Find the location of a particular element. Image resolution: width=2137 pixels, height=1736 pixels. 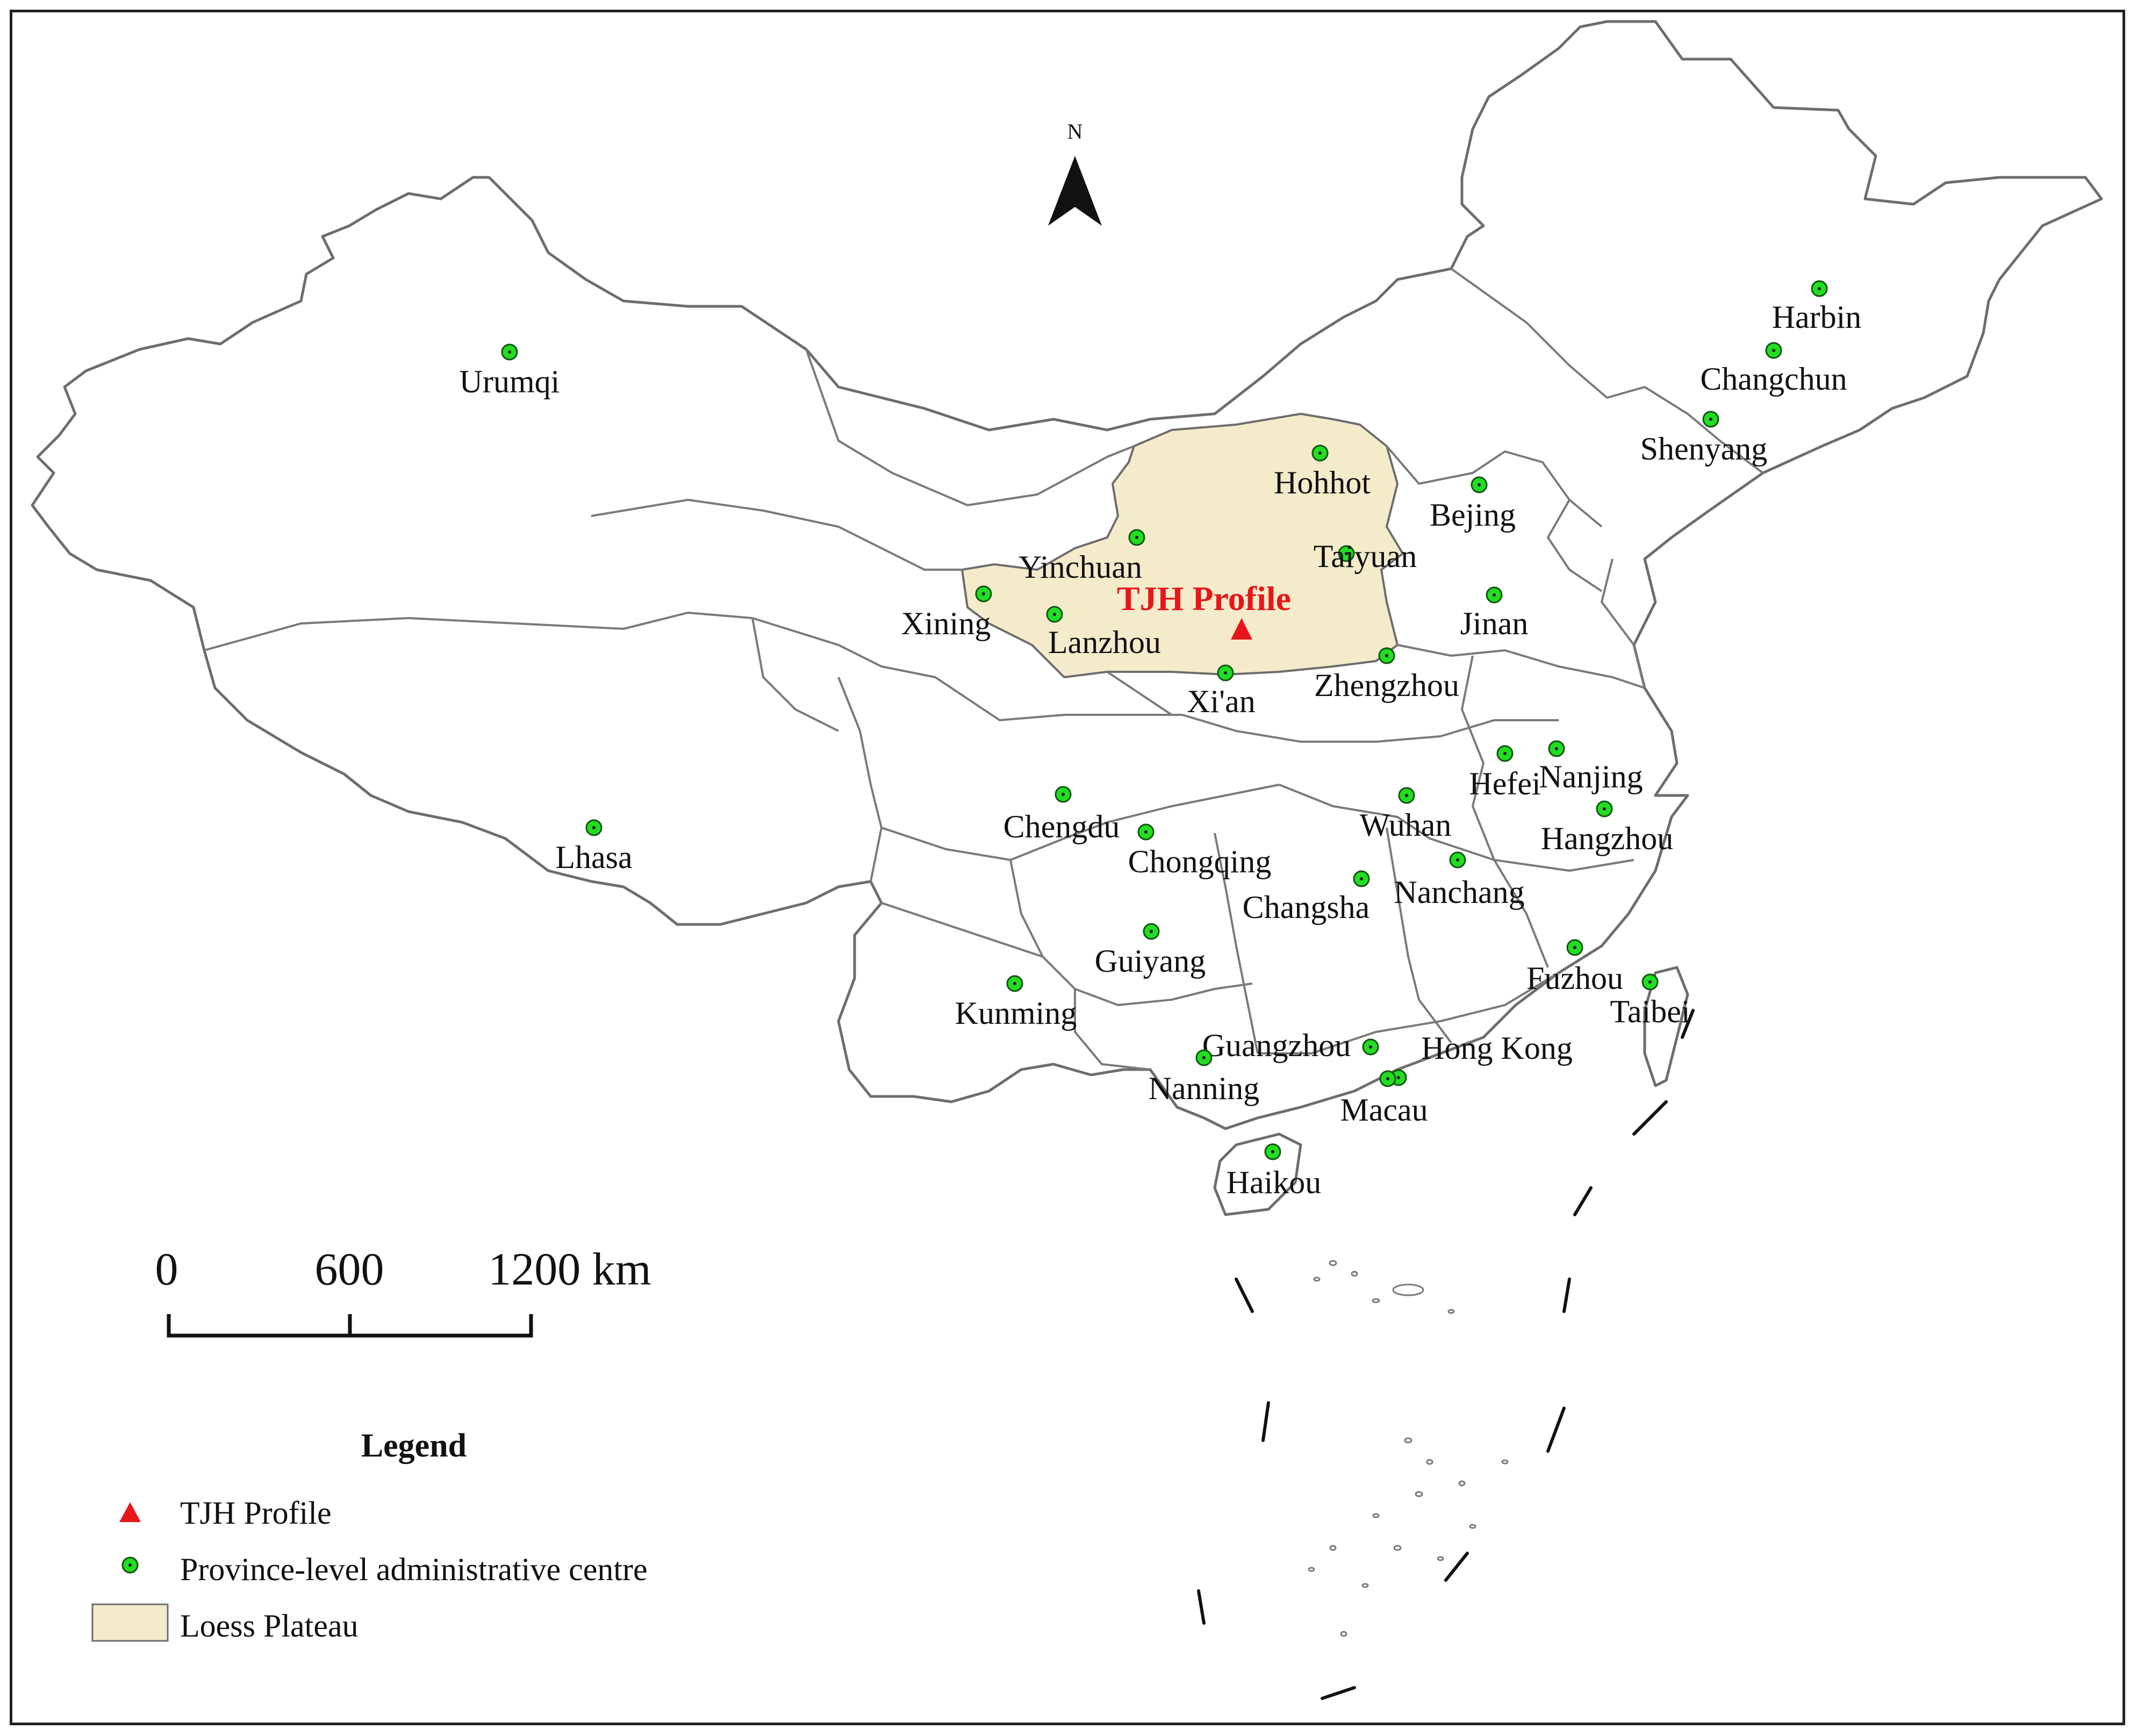

city-label: Taibei is located at coordinates (1650, 1011).